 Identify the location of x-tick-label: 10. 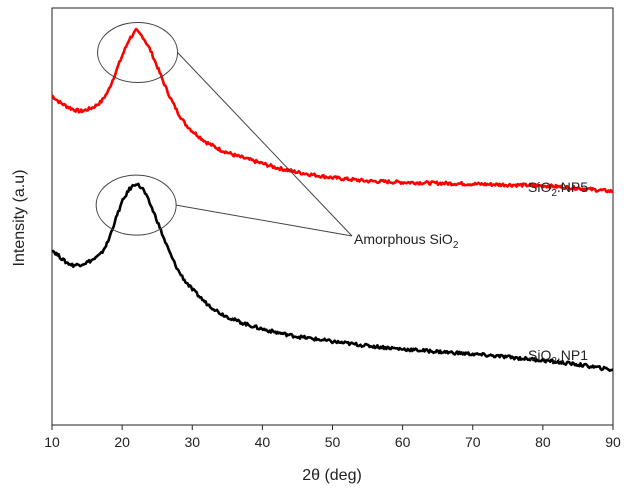
(52, 442).